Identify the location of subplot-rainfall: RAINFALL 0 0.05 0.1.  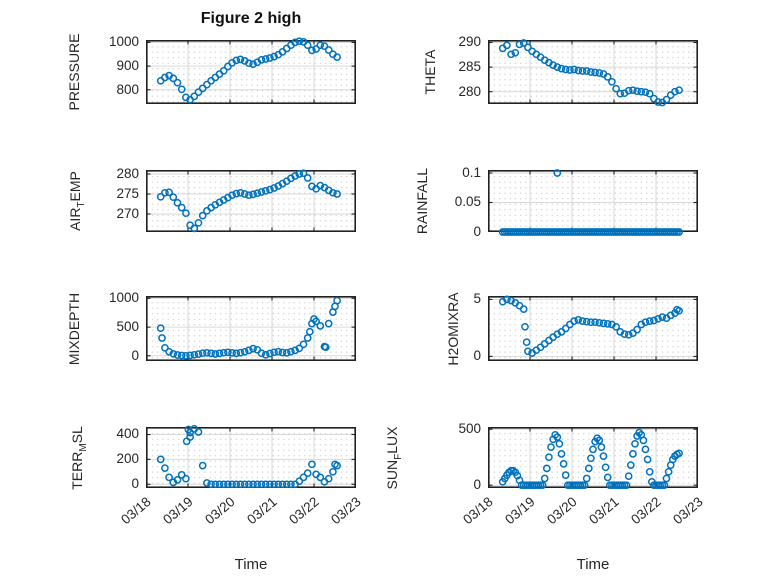
(556, 202).